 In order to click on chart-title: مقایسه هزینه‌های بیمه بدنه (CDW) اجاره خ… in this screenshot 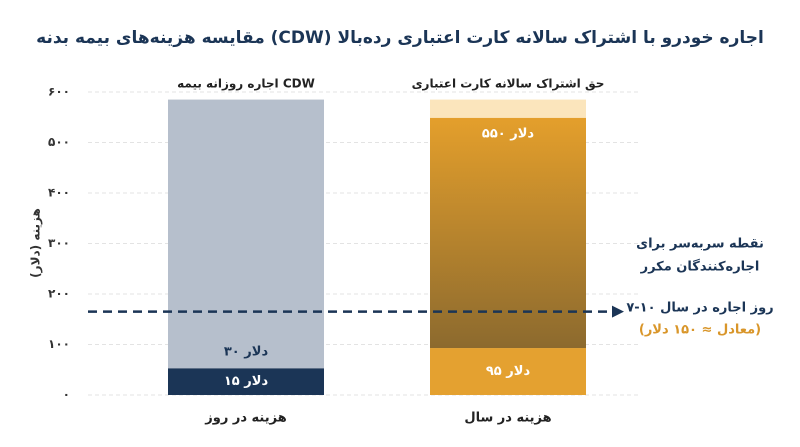, I will do `click(400, 38)`.